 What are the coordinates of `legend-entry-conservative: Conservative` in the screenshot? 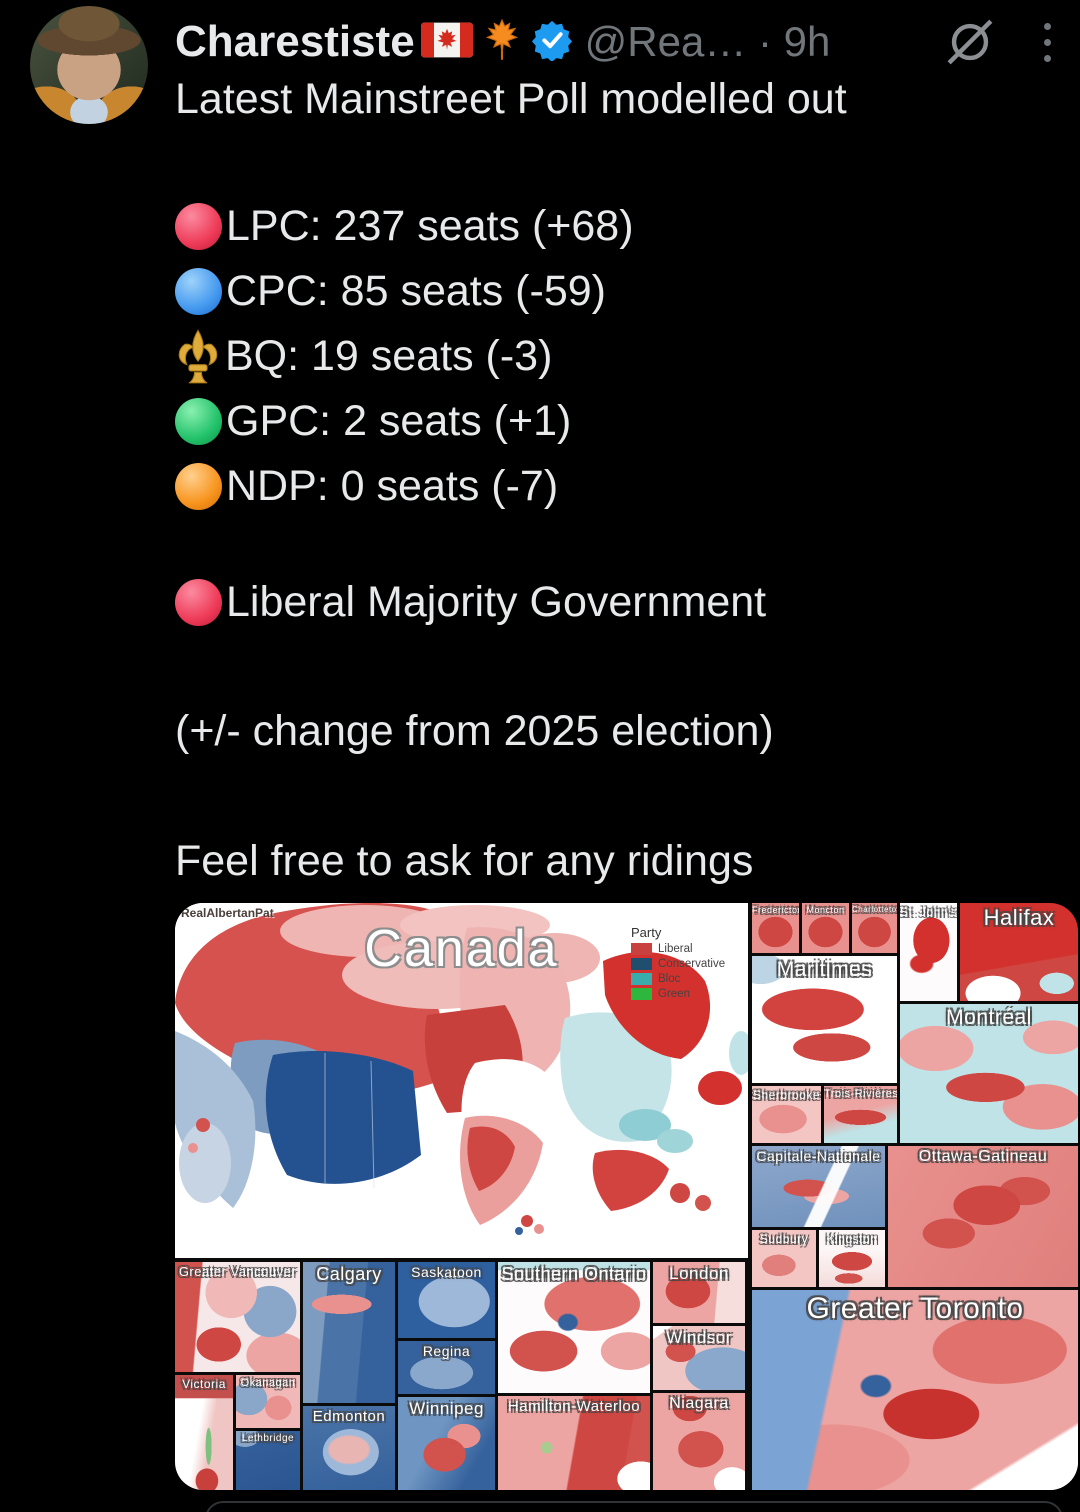 It's located at (688, 964).